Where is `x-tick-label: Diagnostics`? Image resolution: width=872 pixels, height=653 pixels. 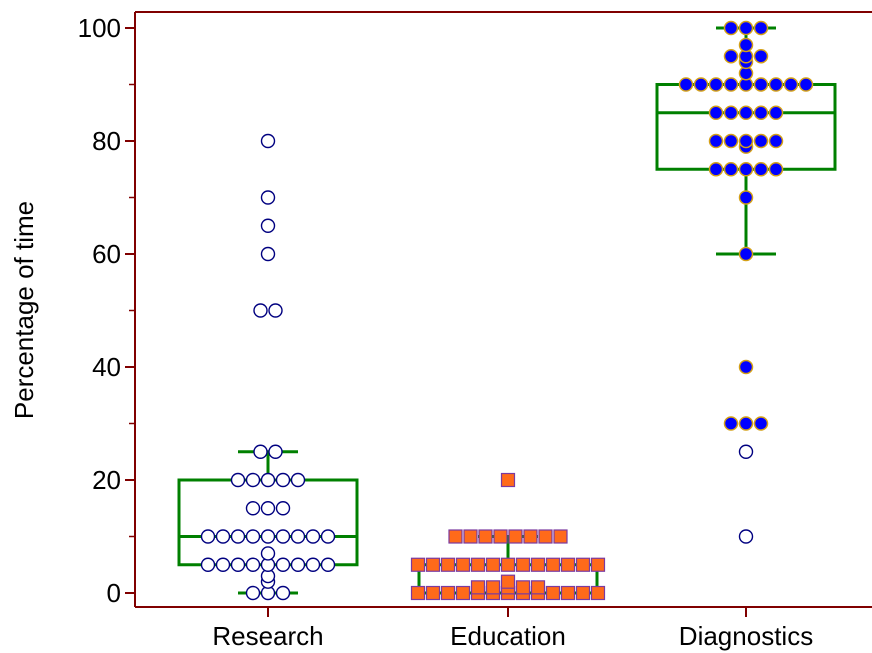
x-tick-label: Diagnostics is located at coordinates (746, 636).